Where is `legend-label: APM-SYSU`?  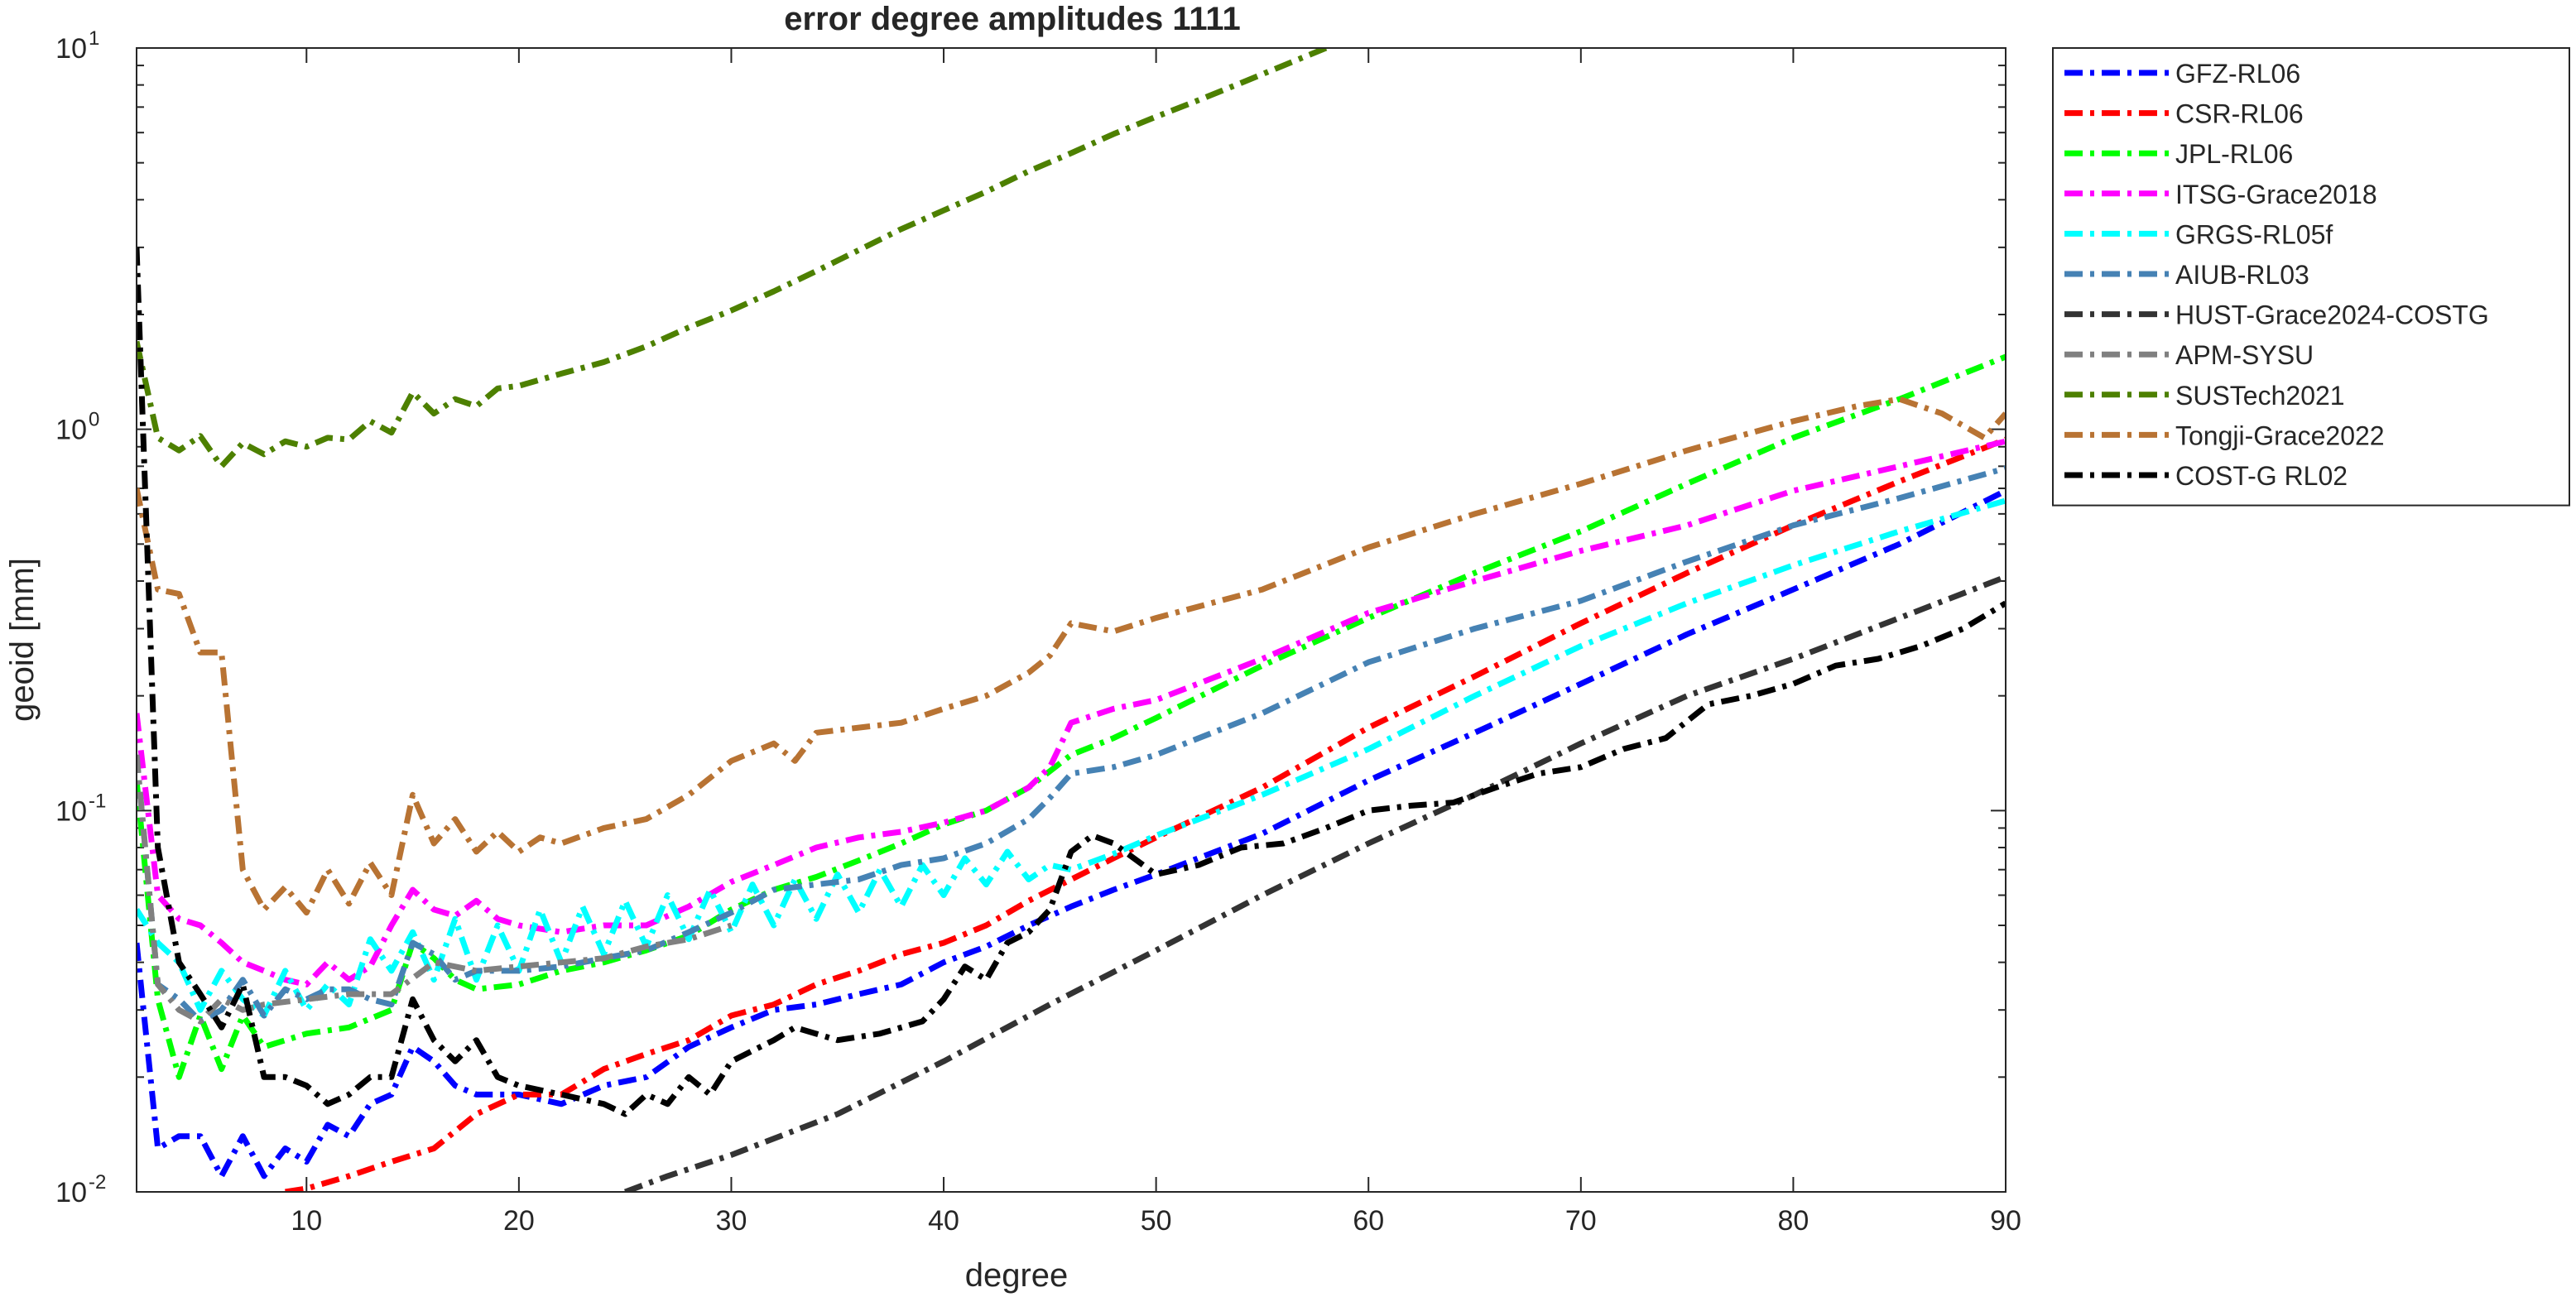 legend-label: APM-SYSU is located at coordinates (2244, 355).